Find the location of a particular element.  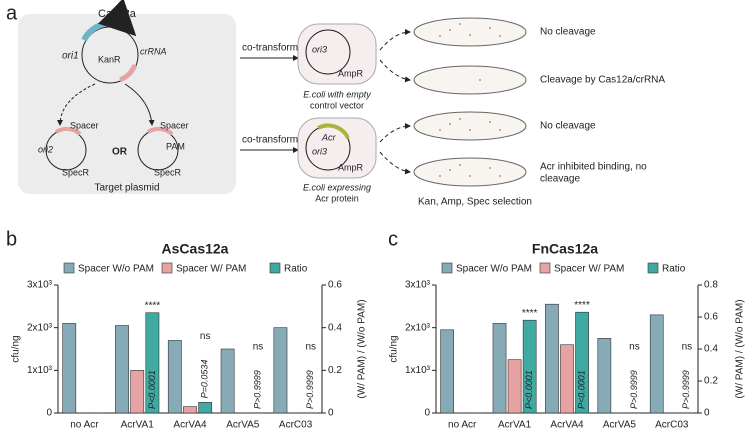

y-tick-label: 3x10³ is located at coordinates (40, 285).